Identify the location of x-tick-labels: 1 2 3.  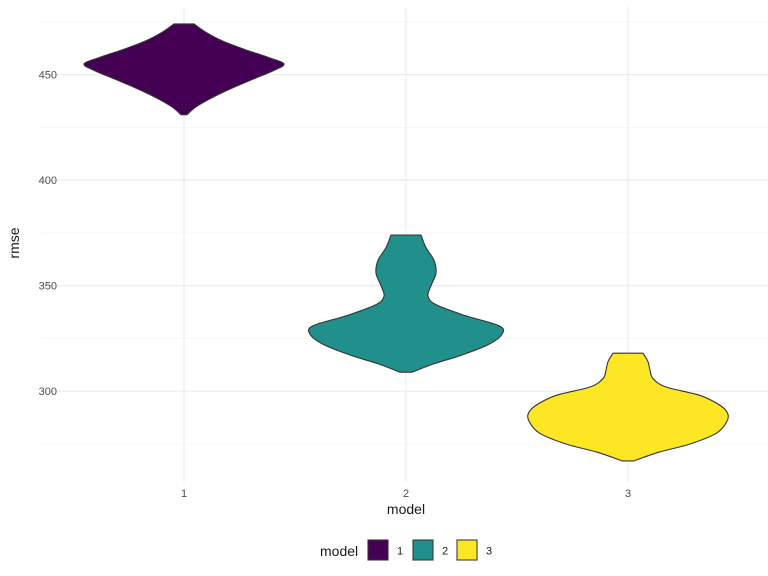
(406, 494).